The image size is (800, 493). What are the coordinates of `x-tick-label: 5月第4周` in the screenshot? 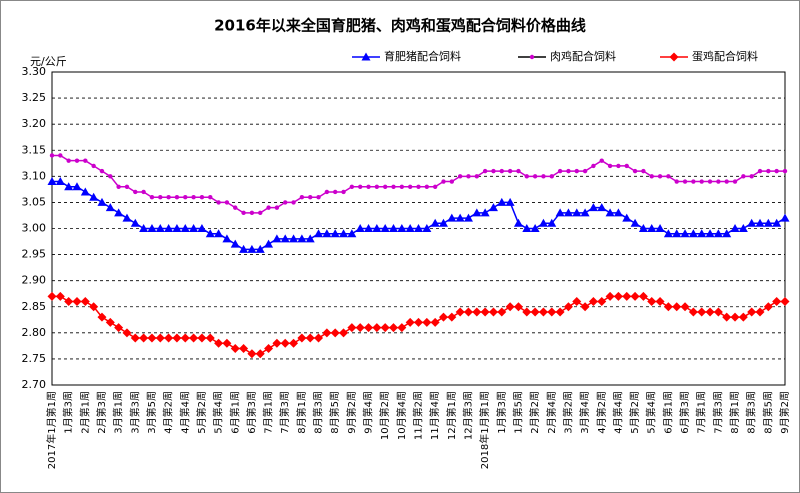 It's located at (218, 412).